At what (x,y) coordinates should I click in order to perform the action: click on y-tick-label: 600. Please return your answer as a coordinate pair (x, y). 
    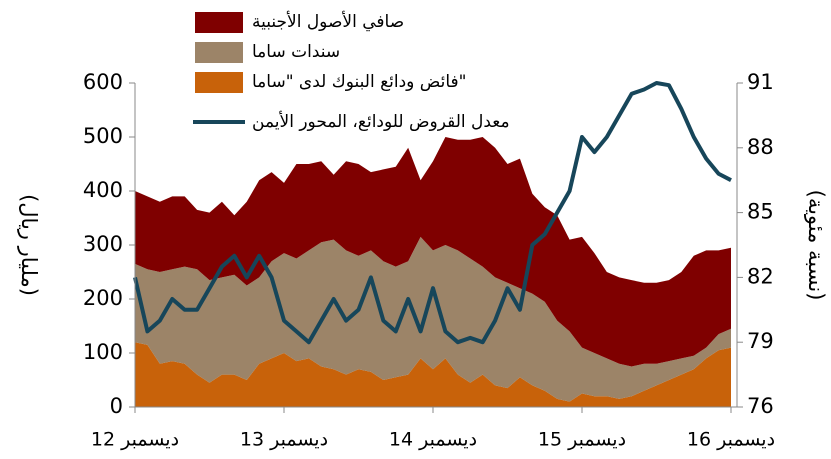
    Looking at the image, I should click on (103, 82).